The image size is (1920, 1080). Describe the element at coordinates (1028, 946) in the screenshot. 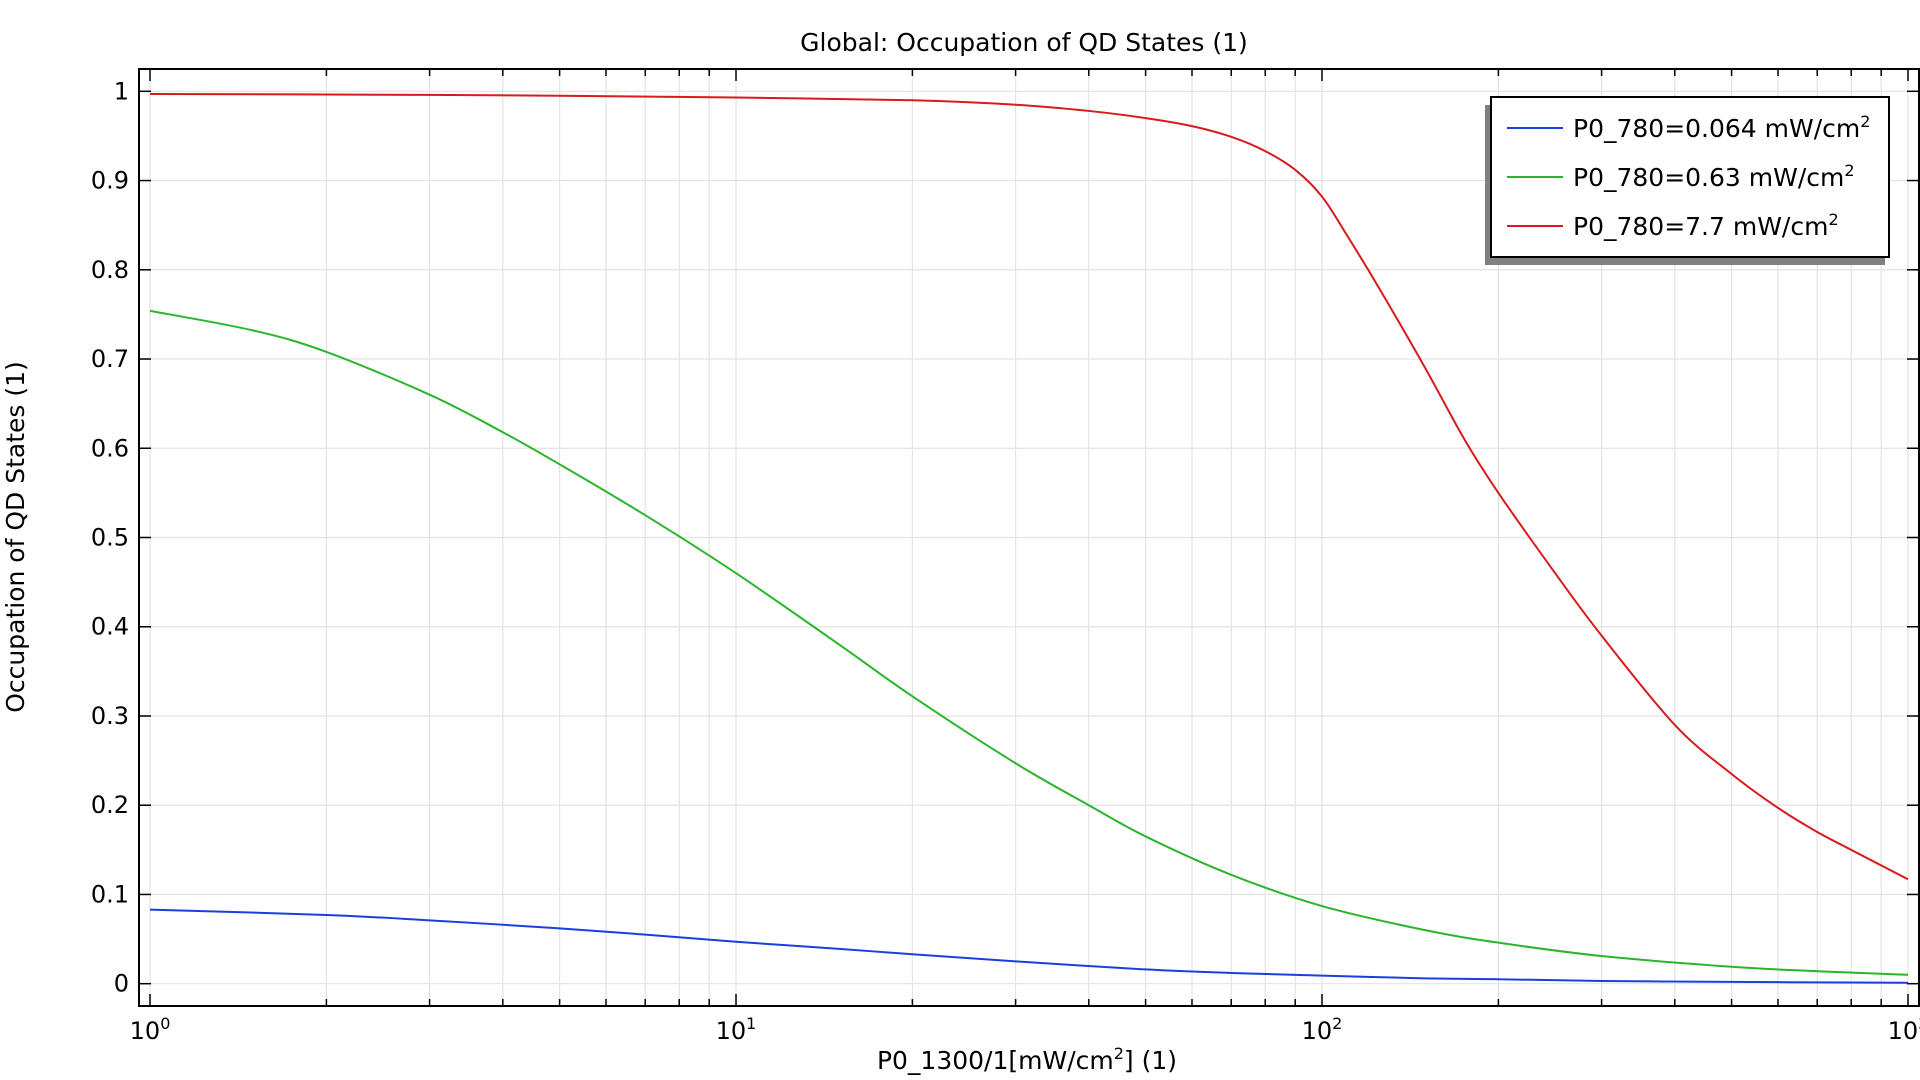

I see `series-line` at that location.